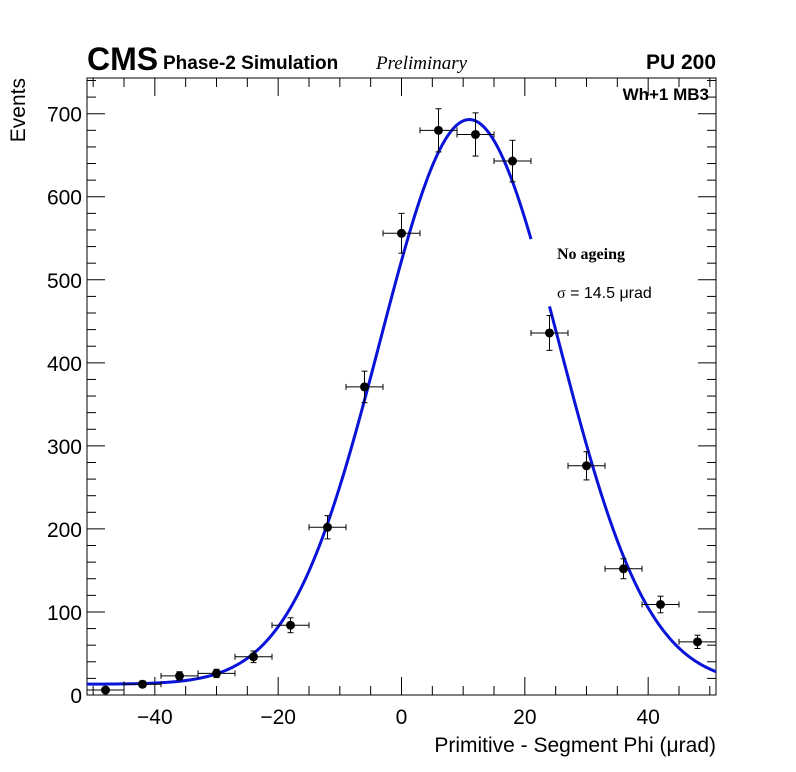  What do you see at coordinates (64, 115) in the screenshot?
I see `y-tick-label: 700` at bounding box center [64, 115].